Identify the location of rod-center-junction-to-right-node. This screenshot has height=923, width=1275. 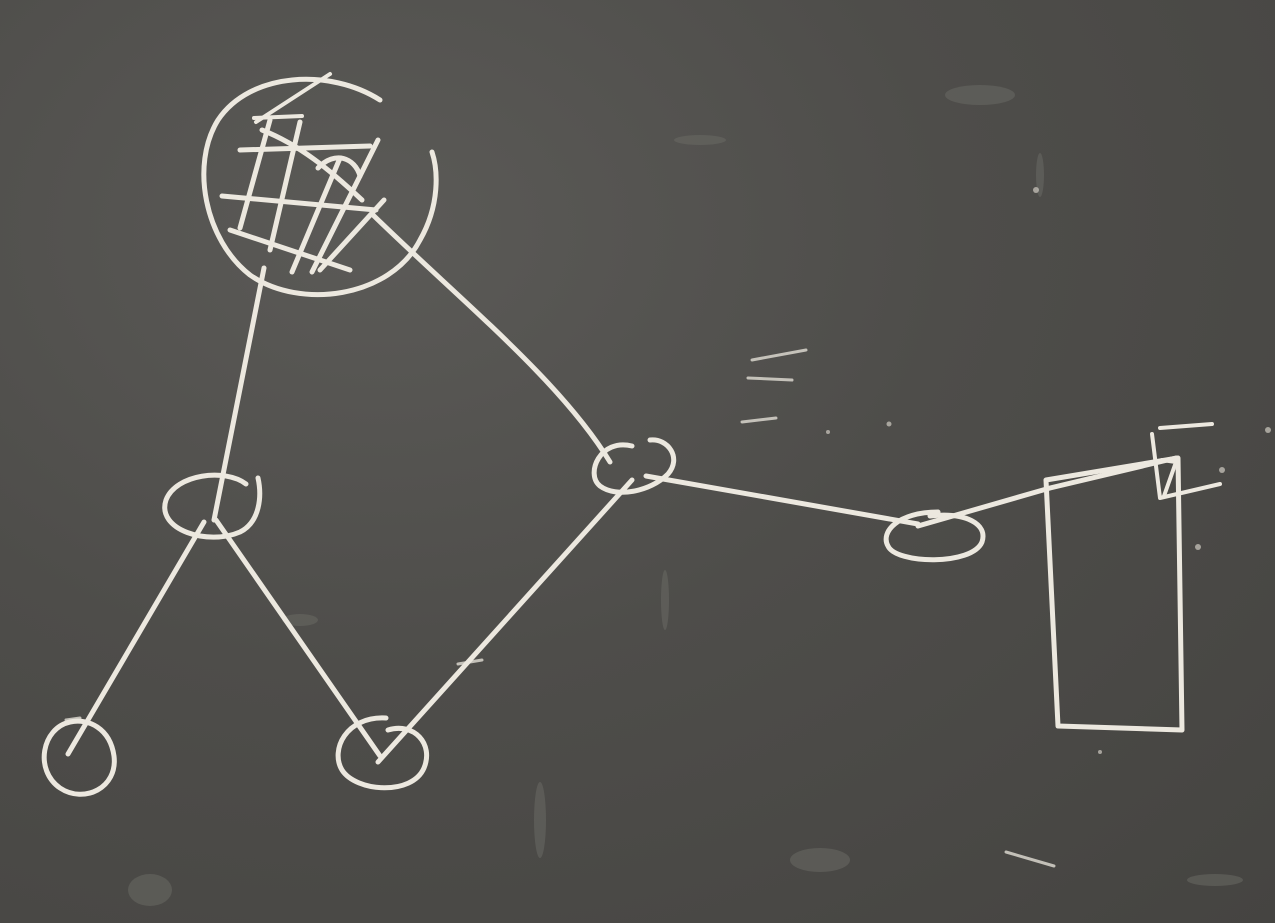
(782, 500).